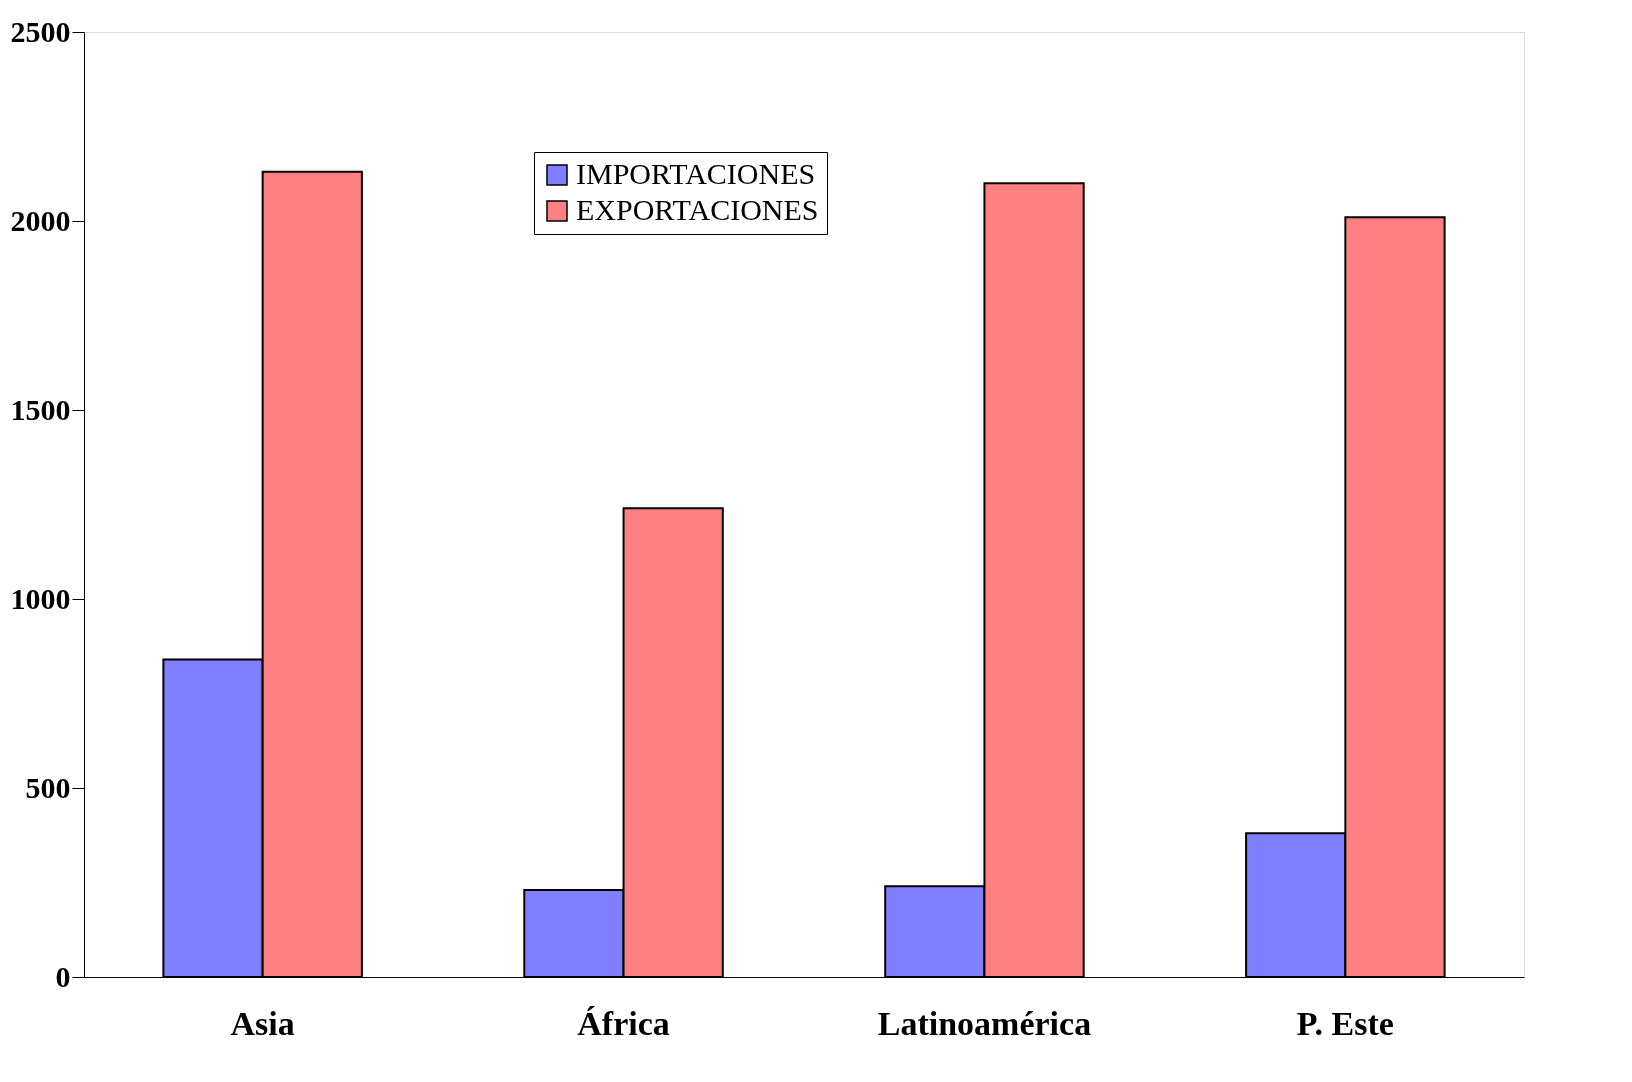 The image size is (1632, 1082). What do you see at coordinates (48, 787) in the screenshot?
I see `y-tick-label: 500` at bounding box center [48, 787].